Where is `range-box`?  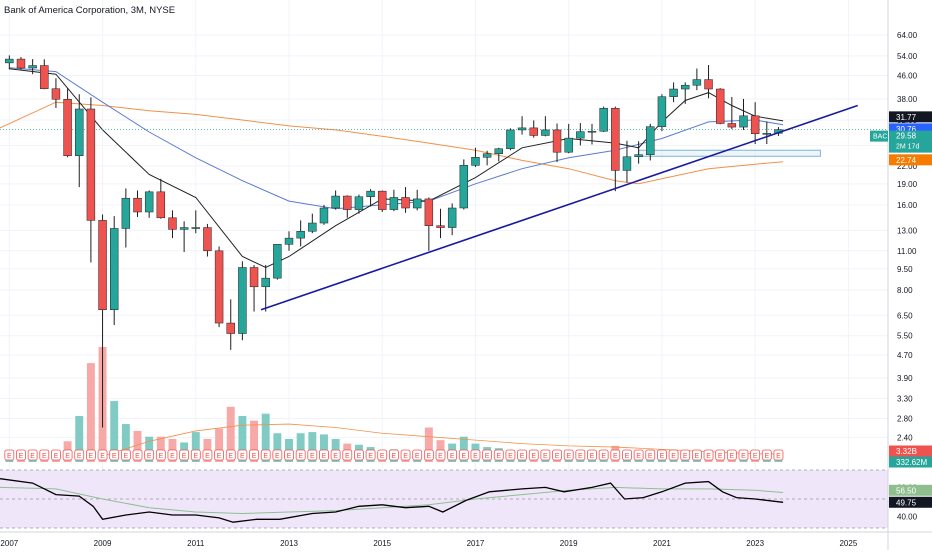 range-box is located at coordinates (729, 153).